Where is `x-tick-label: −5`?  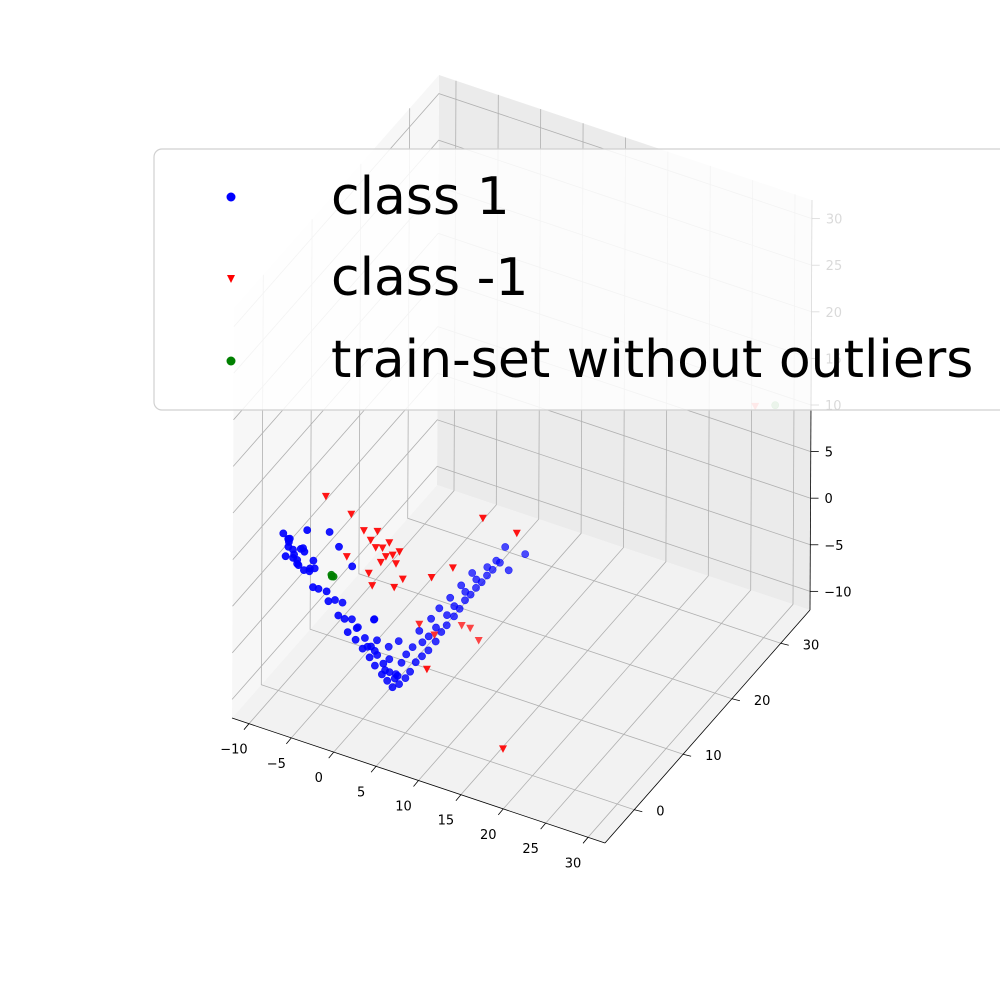
x-tick-label: −5 is located at coordinates (276, 764).